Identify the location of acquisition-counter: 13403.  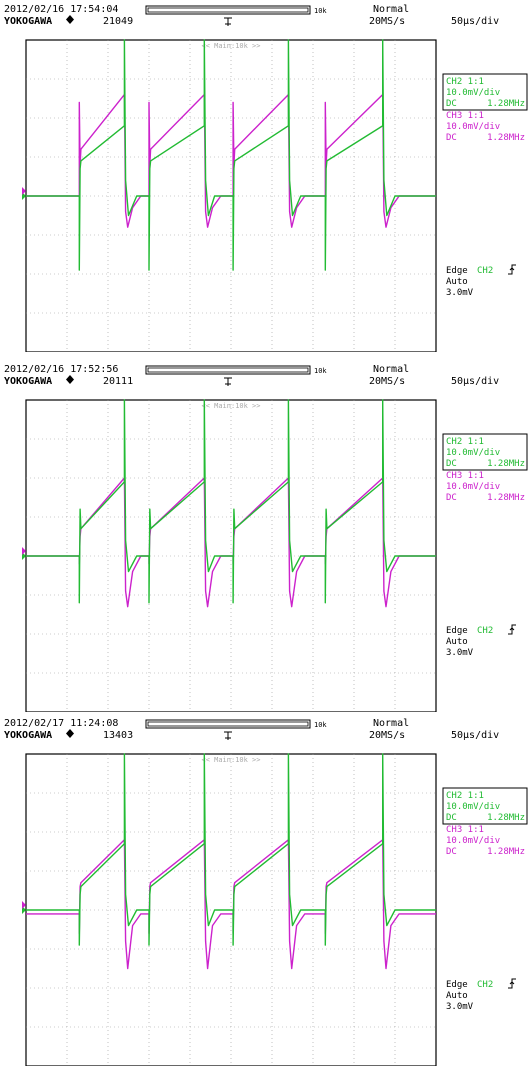
(118, 735).